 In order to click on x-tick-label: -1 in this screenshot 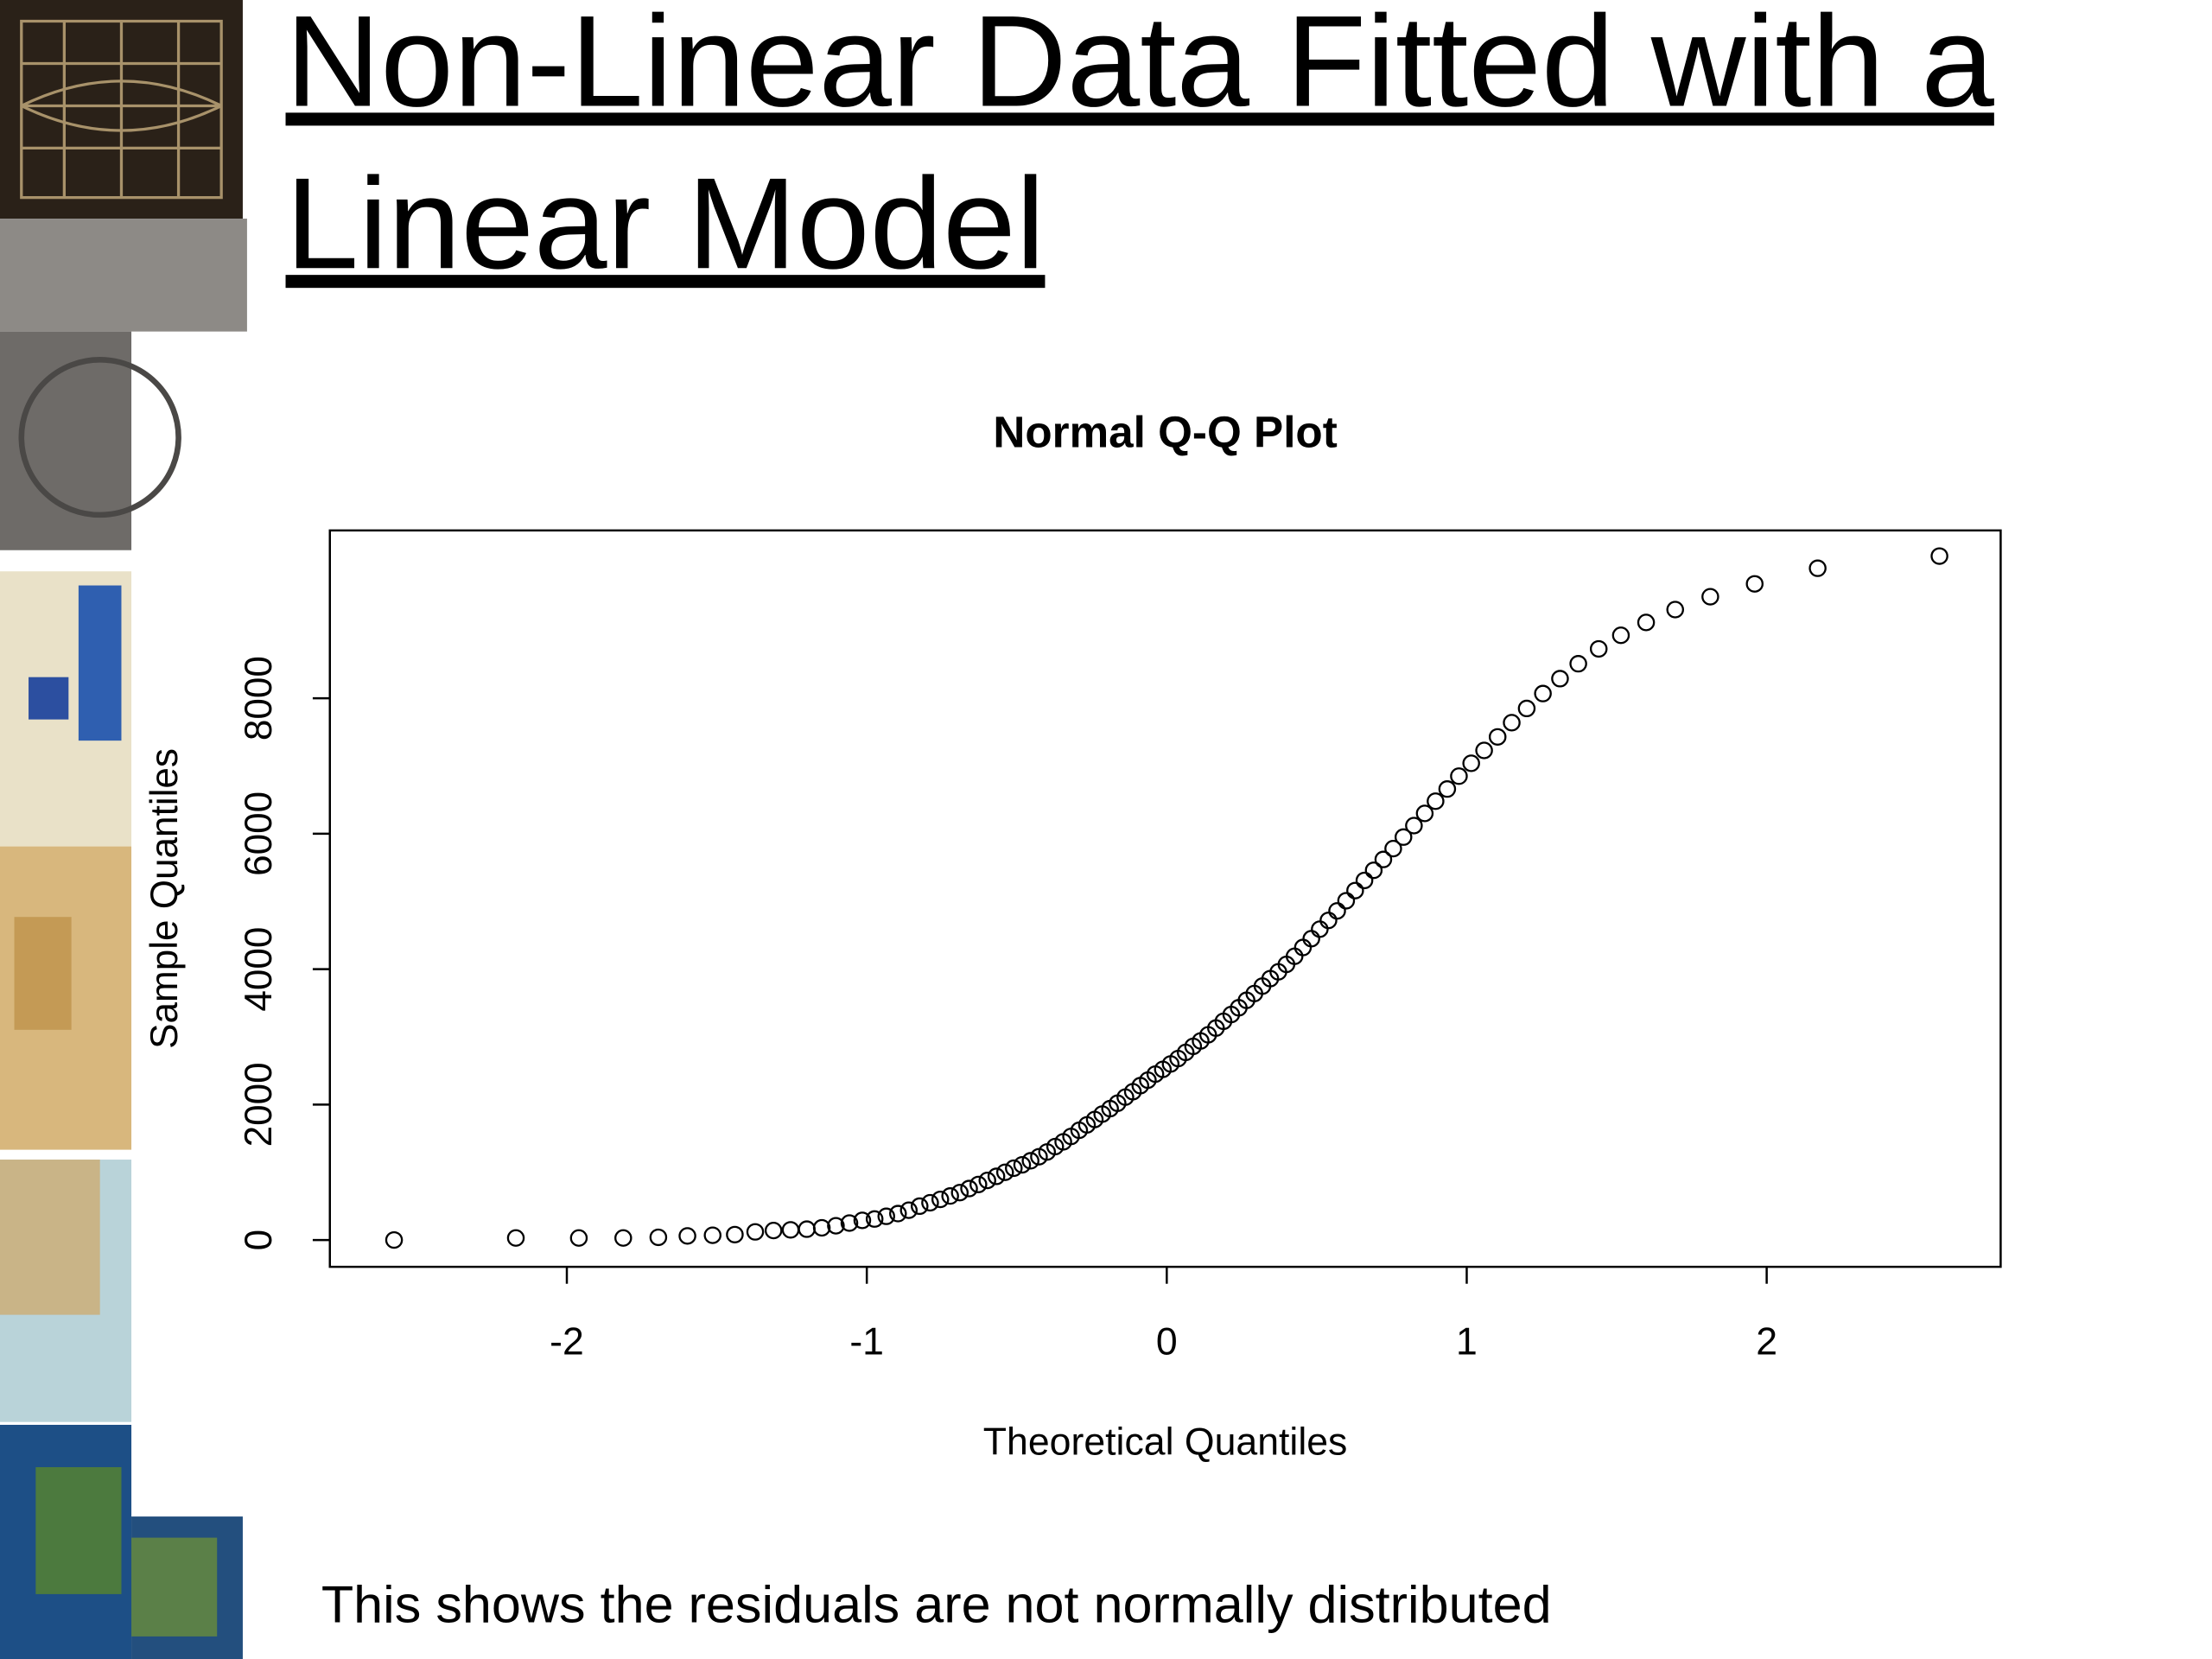, I will do `click(866, 1342)`.